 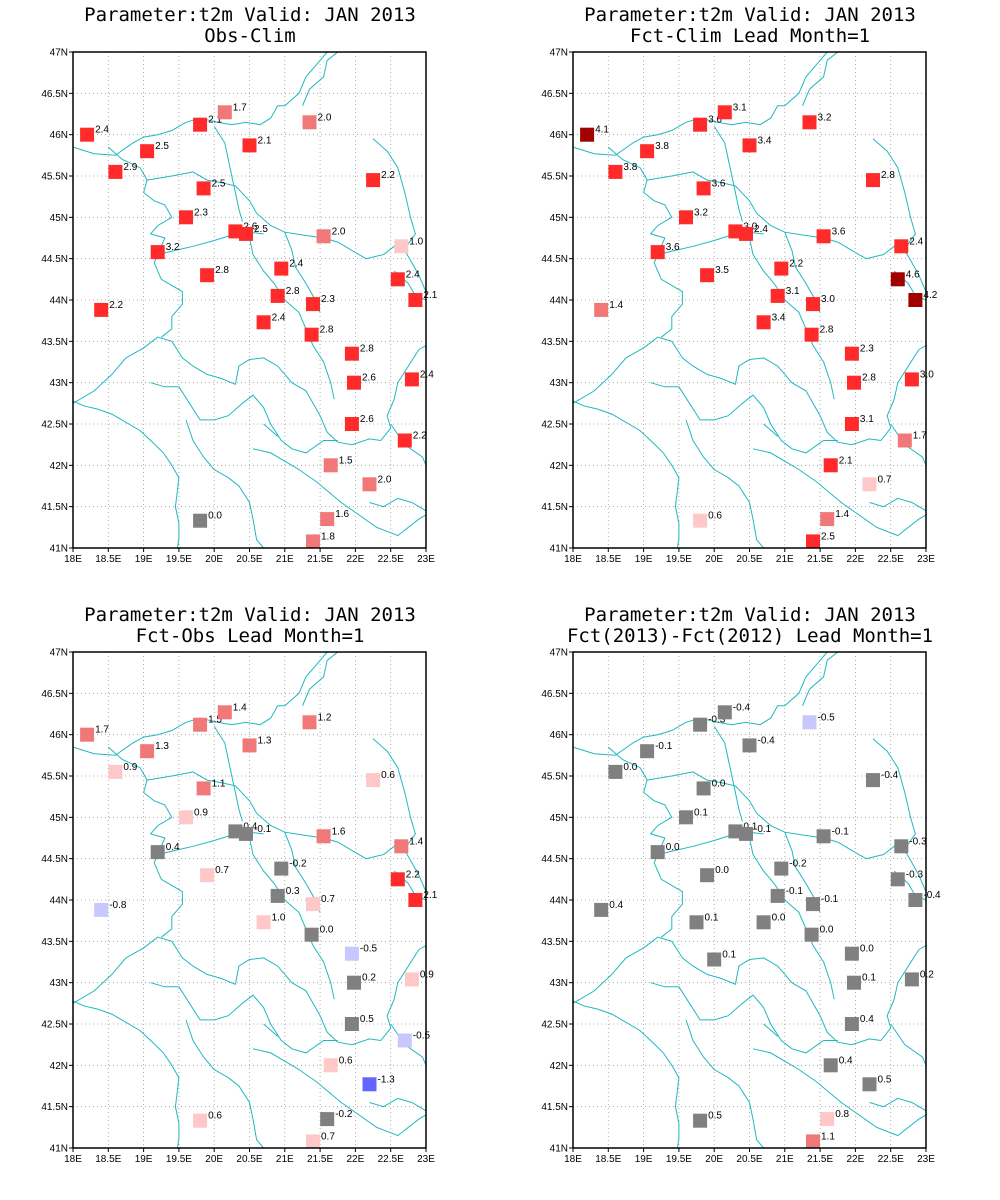 What do you see at coordinates (673, 247) in the screenshot?
I see `station-value-label: 3.6` at bounding box center [673, 247].